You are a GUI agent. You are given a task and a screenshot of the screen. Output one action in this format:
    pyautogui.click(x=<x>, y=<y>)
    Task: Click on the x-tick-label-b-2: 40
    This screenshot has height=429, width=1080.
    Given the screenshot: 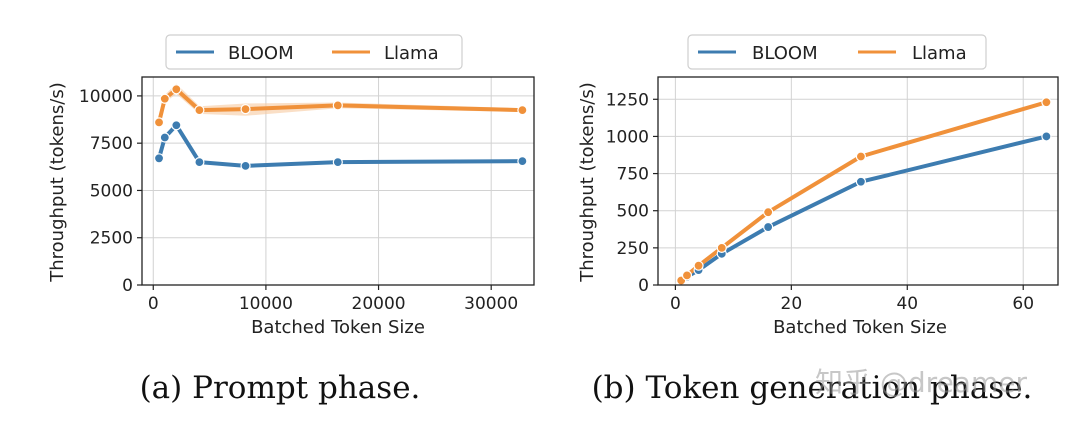 What is the action you would take?
    pyautogui.click(x=907, y=304)
    